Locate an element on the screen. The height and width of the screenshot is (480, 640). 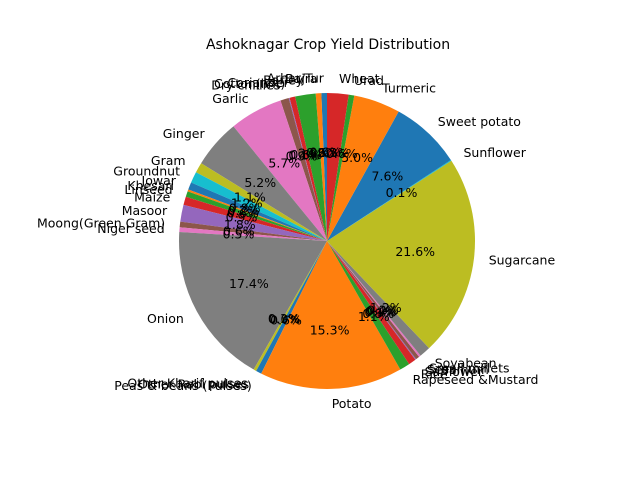
slice-urad is located at coordinates (341, 167).